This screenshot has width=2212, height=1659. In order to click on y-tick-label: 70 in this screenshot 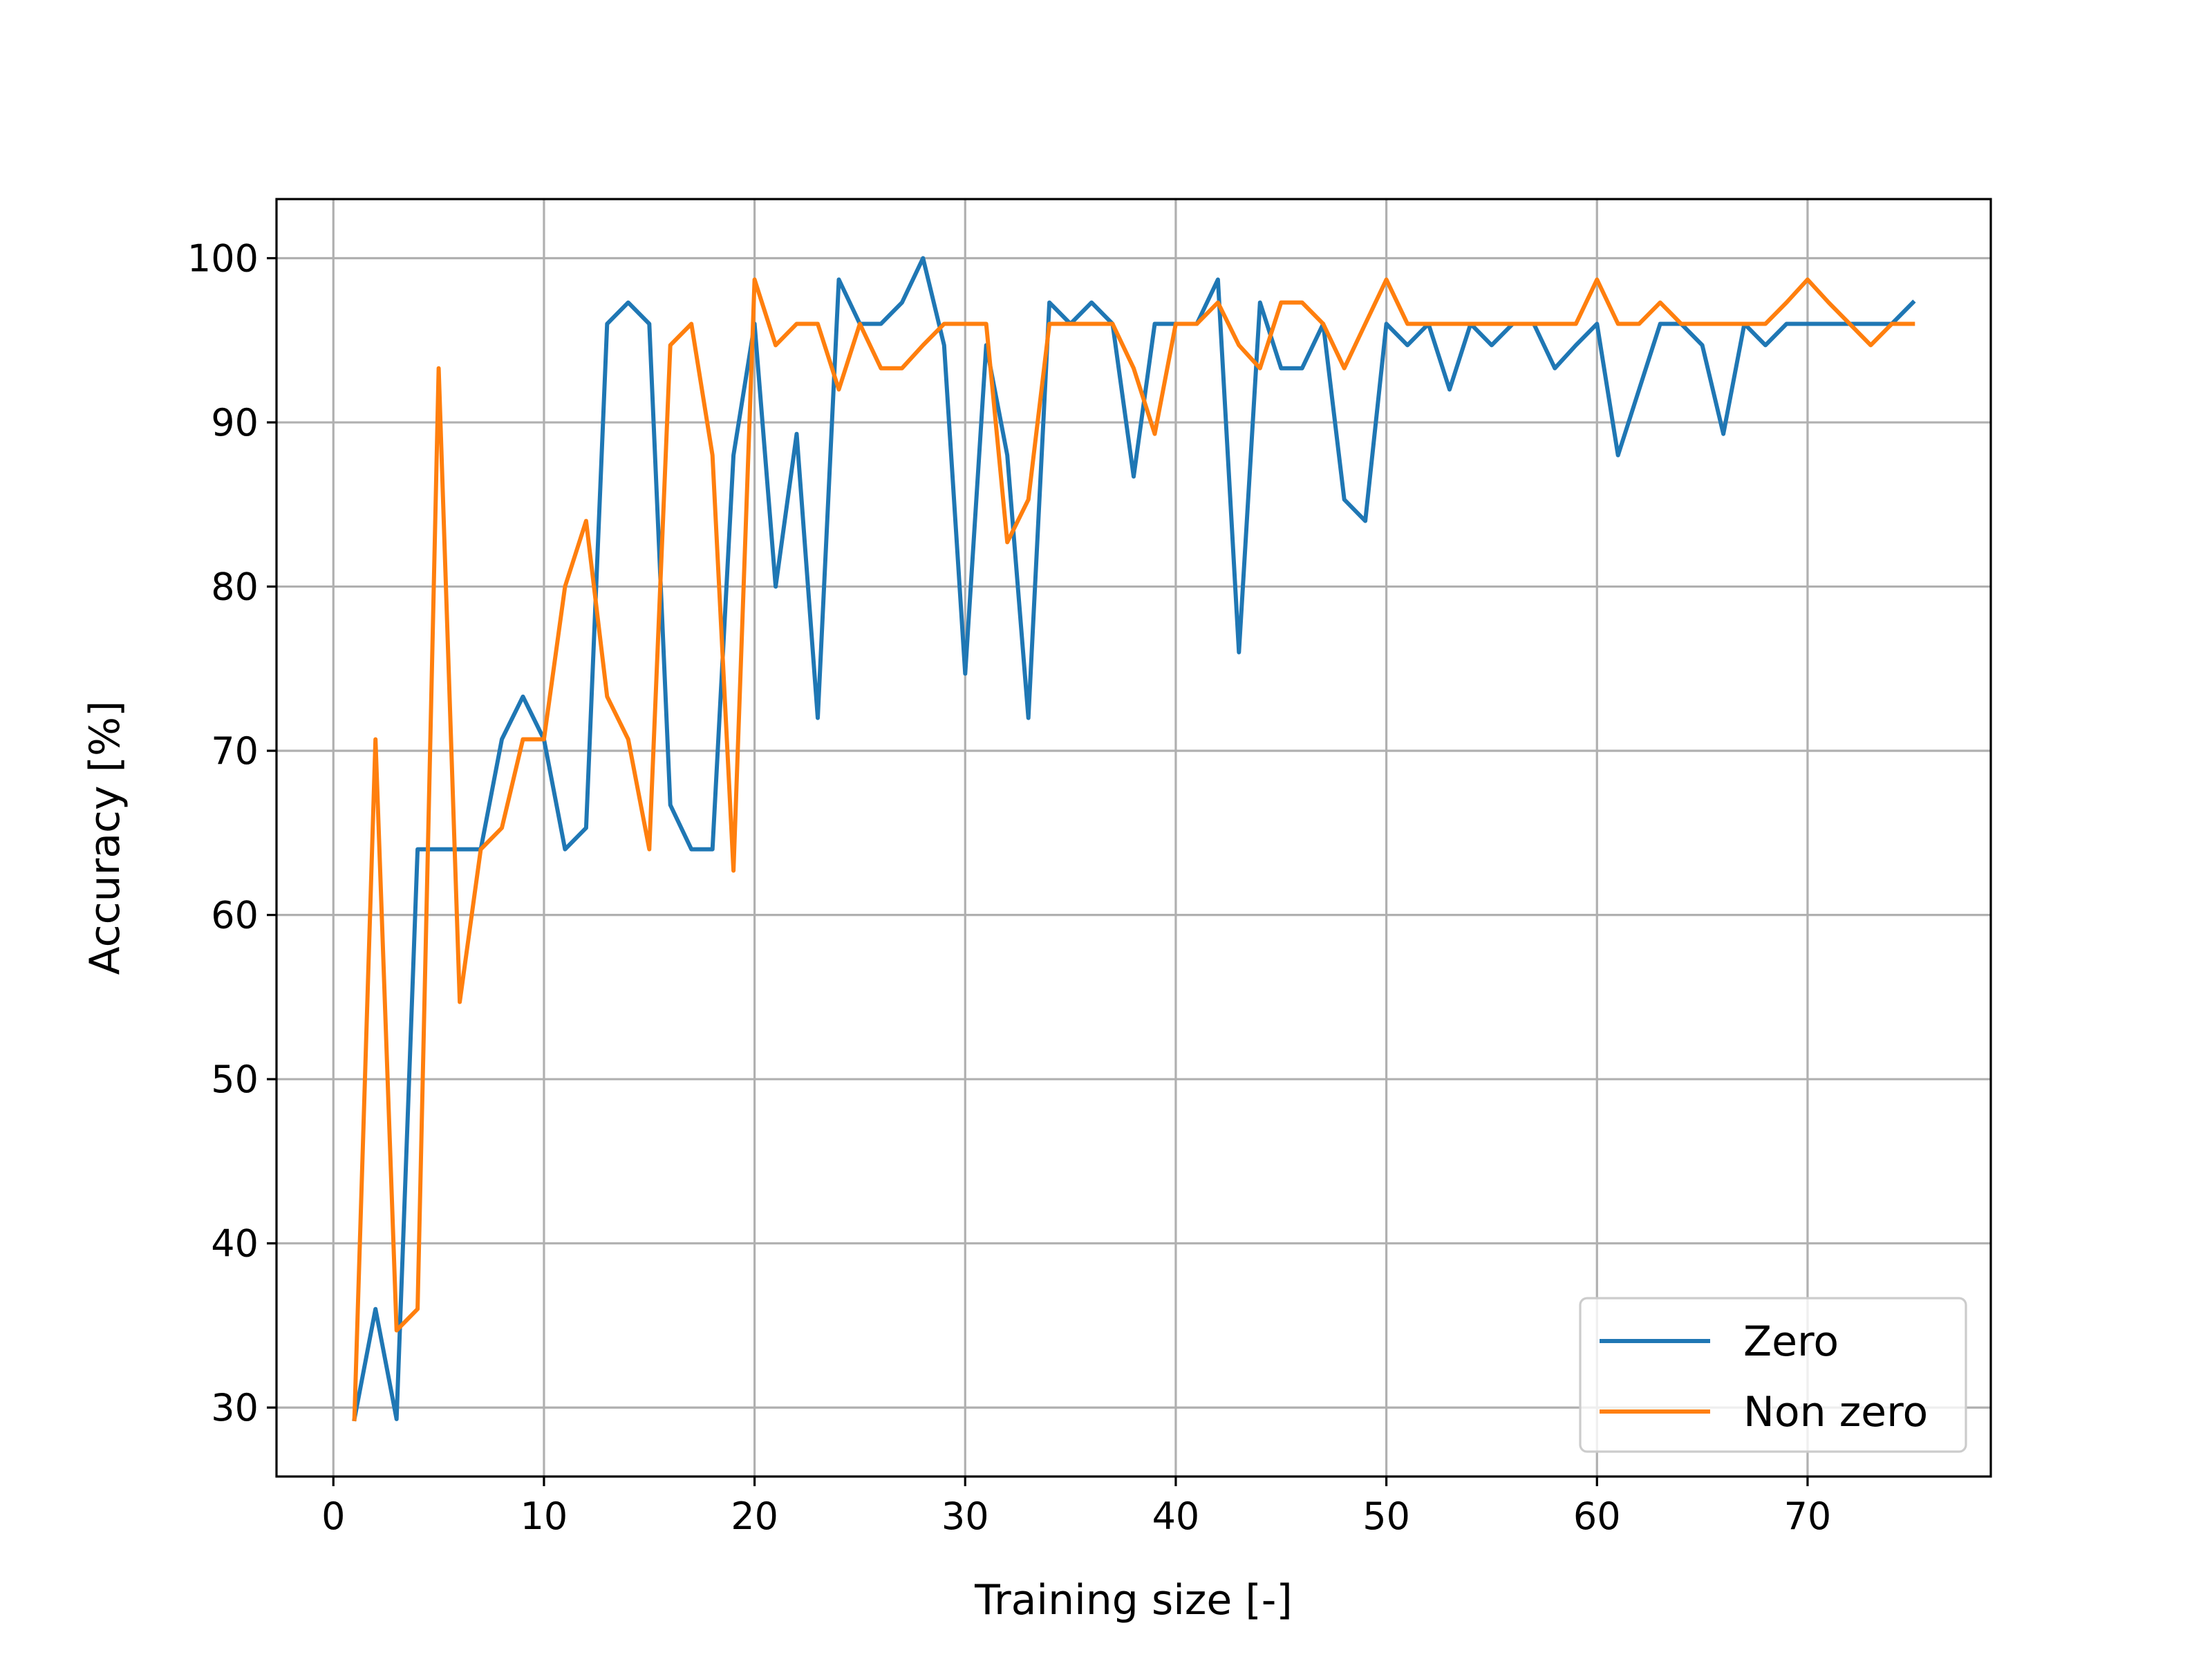, I will do `click(235, 751)`.